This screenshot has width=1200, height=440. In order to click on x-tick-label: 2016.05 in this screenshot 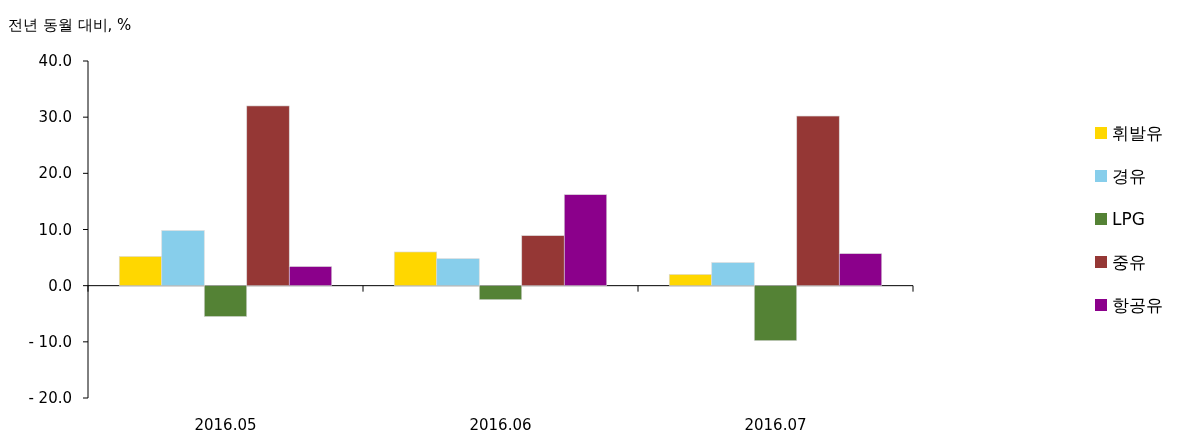, I will do `click(225, 425)`.